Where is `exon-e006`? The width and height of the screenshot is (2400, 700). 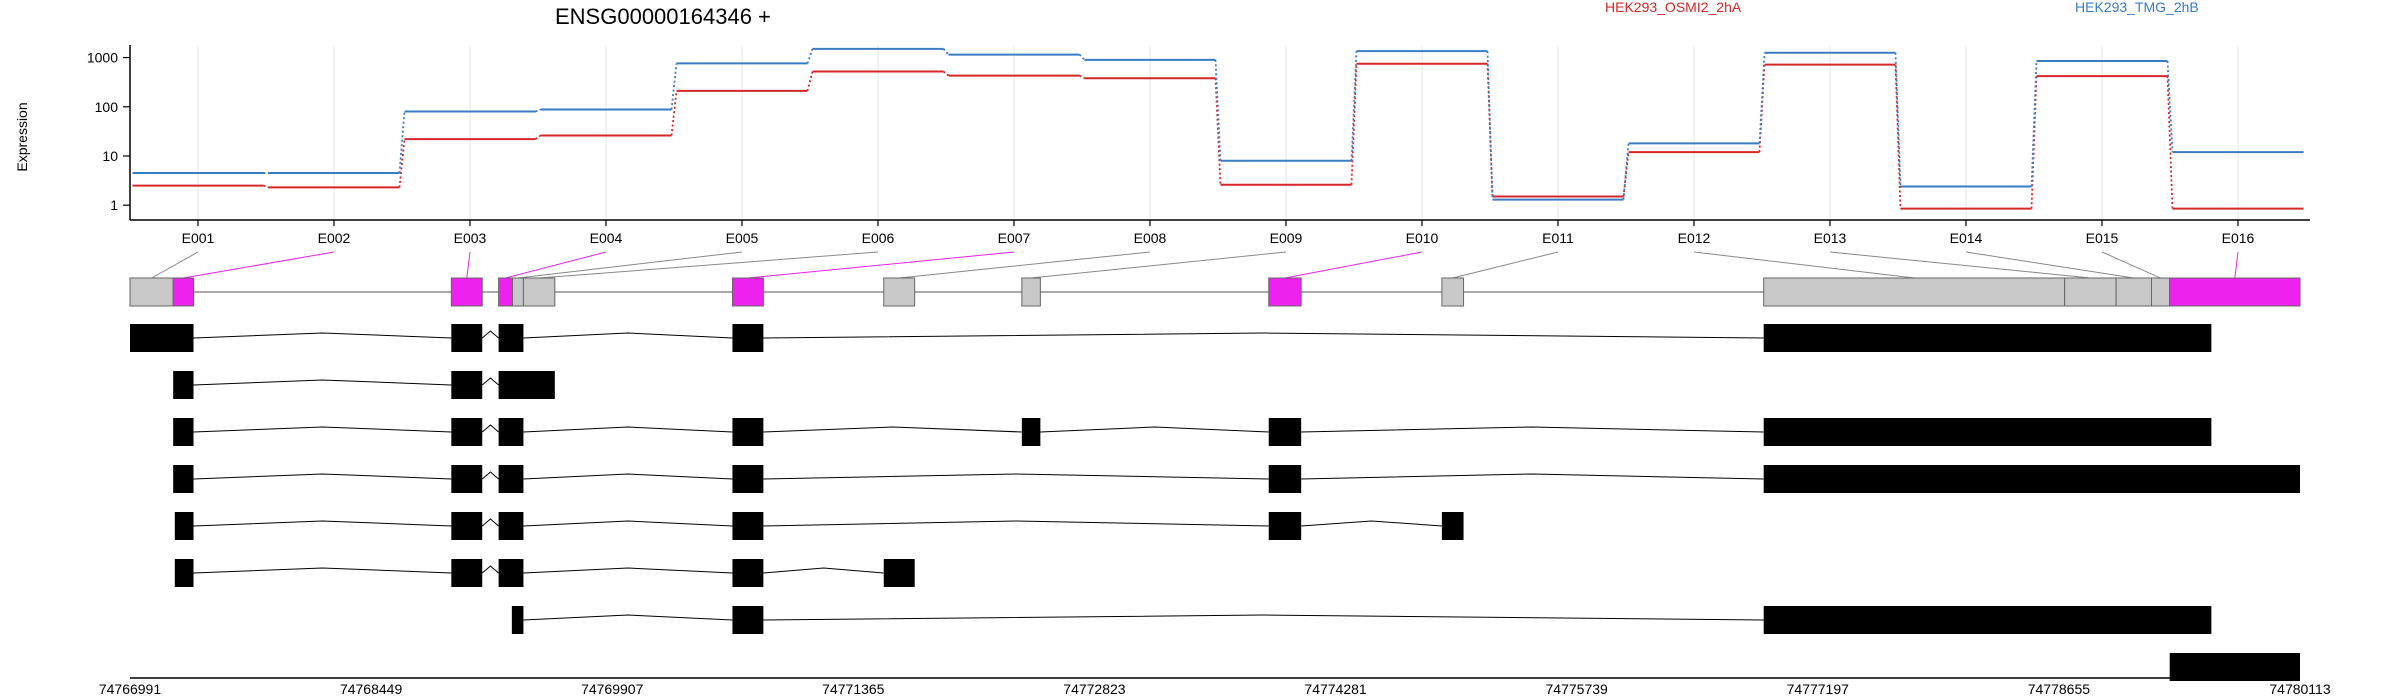 exon-e006 is located at coordinates (539, 292).